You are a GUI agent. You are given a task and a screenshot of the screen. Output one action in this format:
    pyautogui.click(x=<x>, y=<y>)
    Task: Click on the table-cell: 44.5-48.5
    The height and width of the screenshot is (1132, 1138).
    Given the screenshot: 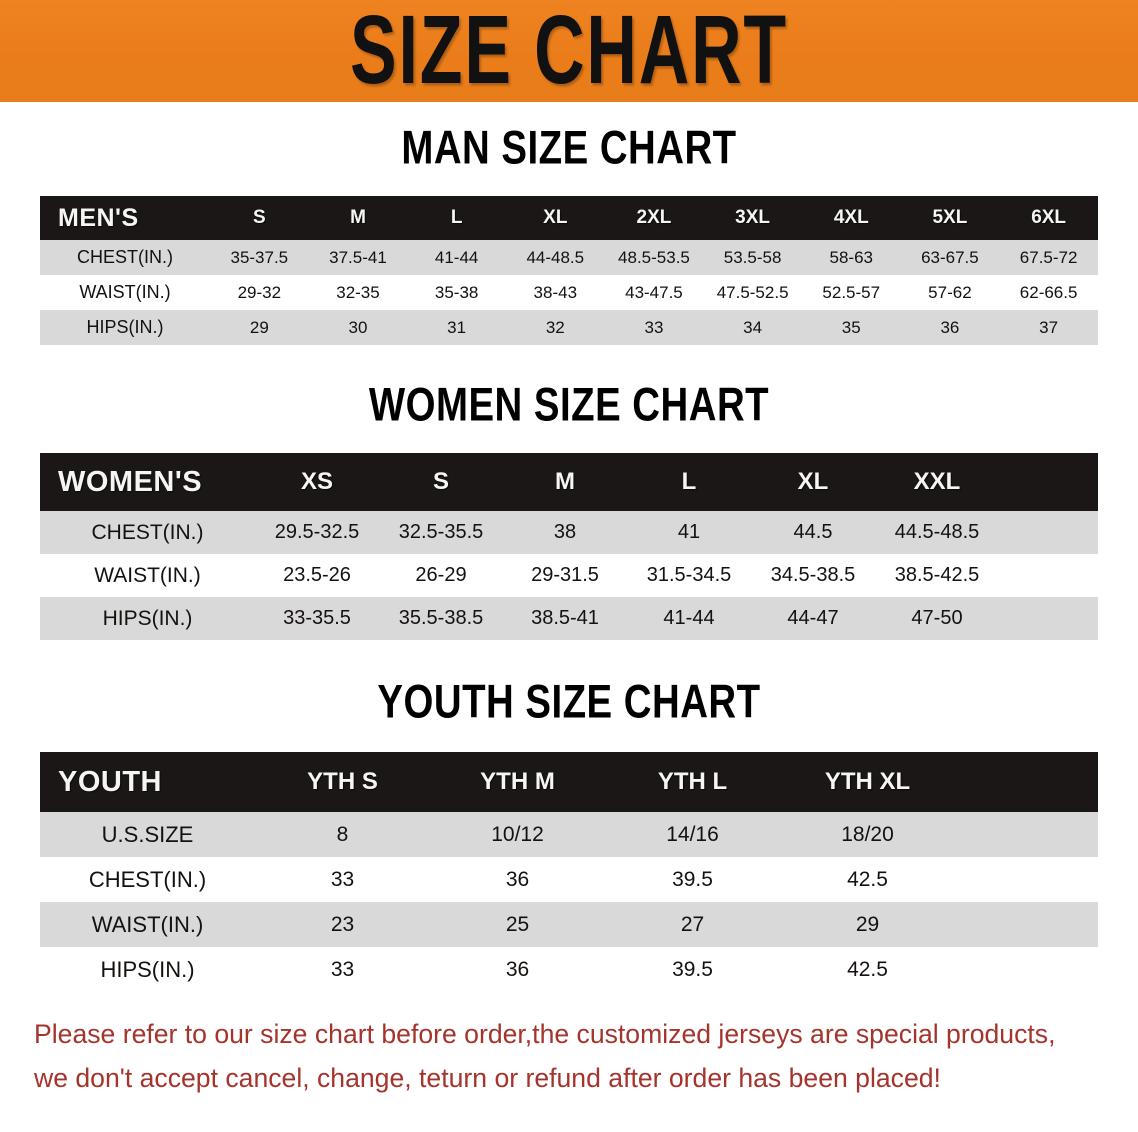 What is the action you would take?
    pyautogui.click(x=937, y=532)
    